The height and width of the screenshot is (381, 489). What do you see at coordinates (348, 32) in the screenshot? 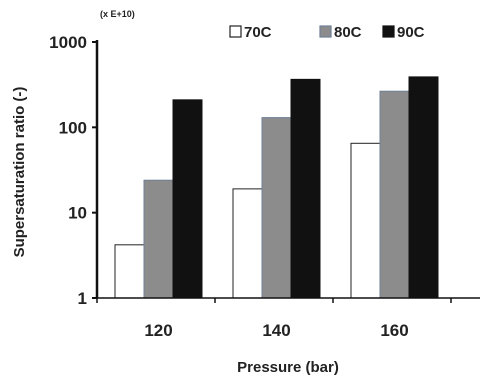
I see `legend-label-80C: 80C` at bounding box center [348, 32].